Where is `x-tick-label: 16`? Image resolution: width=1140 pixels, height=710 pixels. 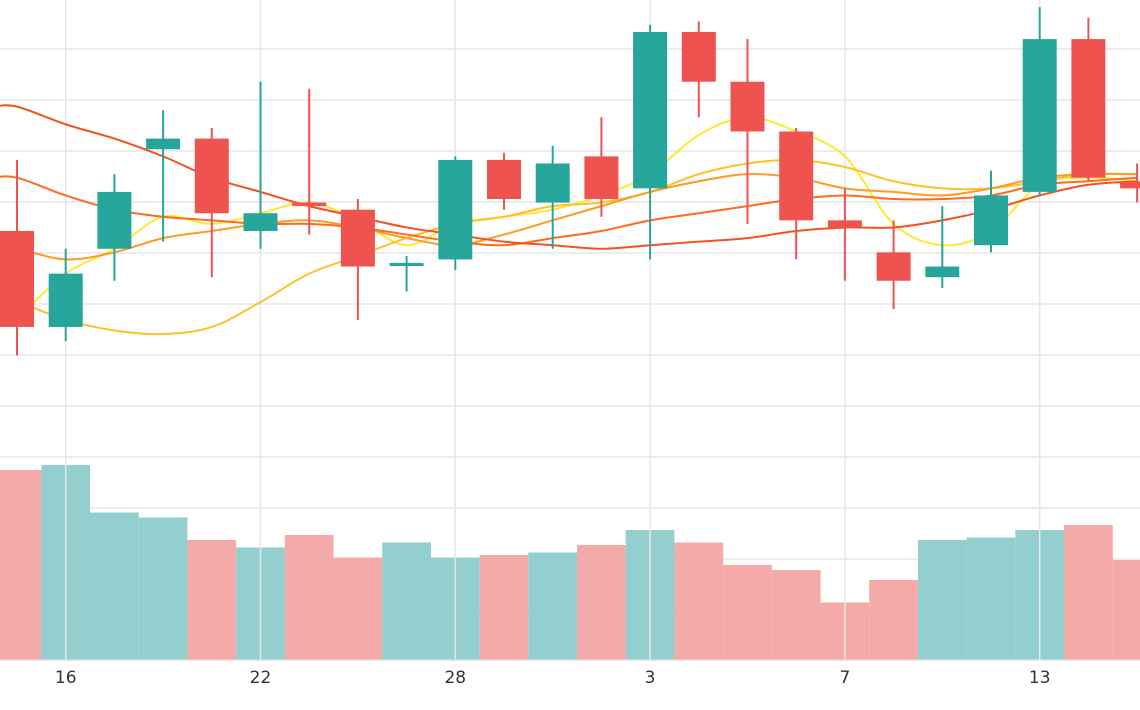
x-tick-label: 16 is located at coordinates (66, 678).